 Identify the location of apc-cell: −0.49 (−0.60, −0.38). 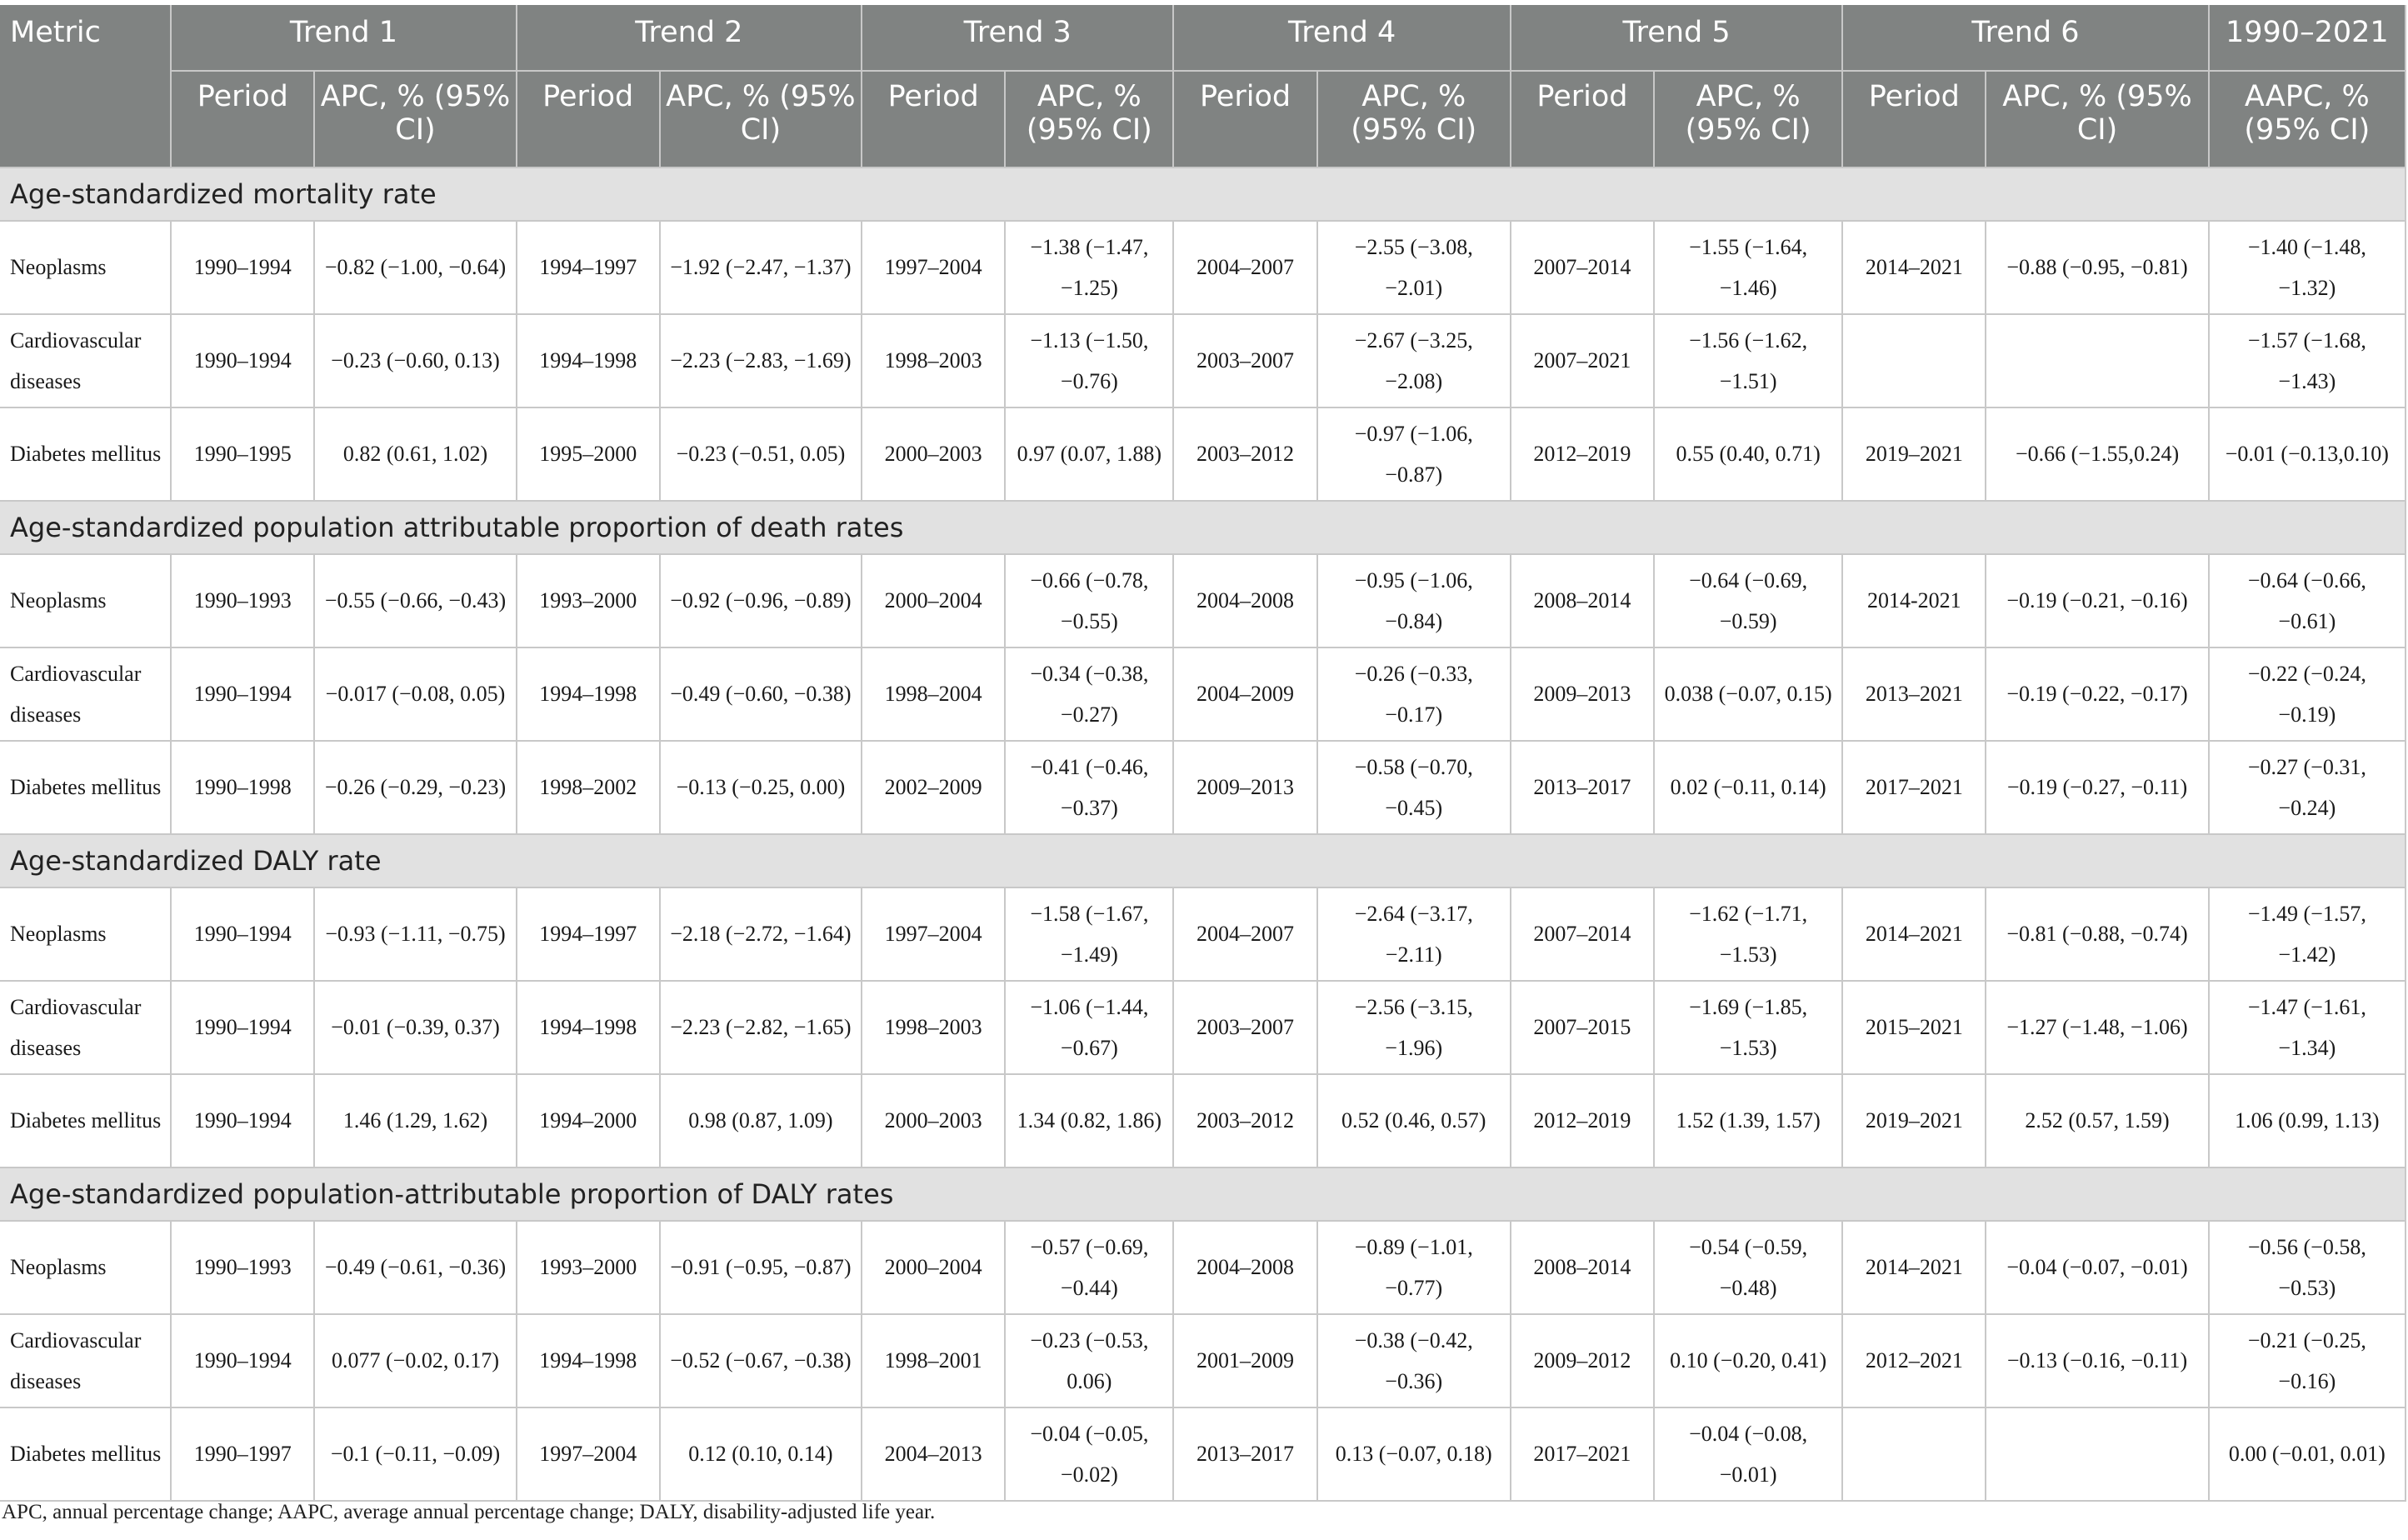
(761, 695).